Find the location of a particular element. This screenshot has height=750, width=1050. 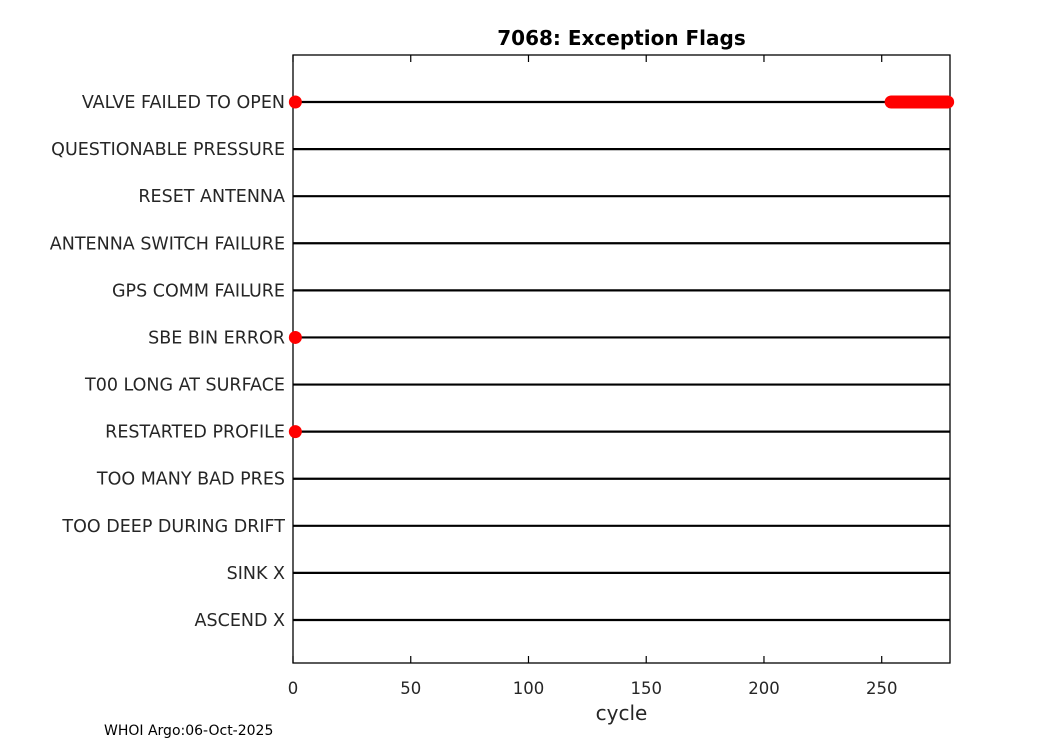

y-category-label: ASCEND X is located at coordinates (240, 621).